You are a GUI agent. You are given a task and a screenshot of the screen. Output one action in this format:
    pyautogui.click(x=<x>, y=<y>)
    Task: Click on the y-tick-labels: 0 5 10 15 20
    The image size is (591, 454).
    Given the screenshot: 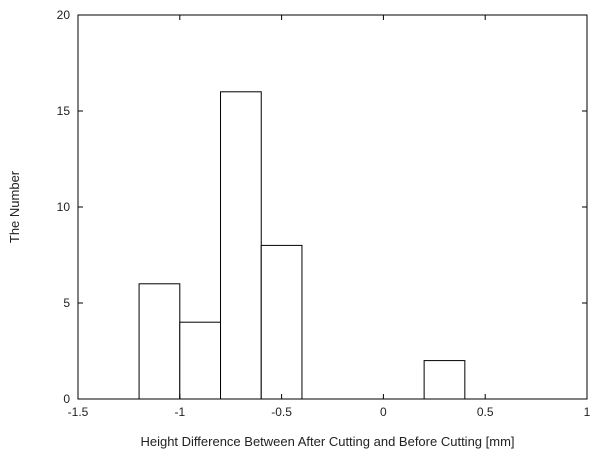 What is the action you would take?
    pyautogui.click(x=64, y=207)
    